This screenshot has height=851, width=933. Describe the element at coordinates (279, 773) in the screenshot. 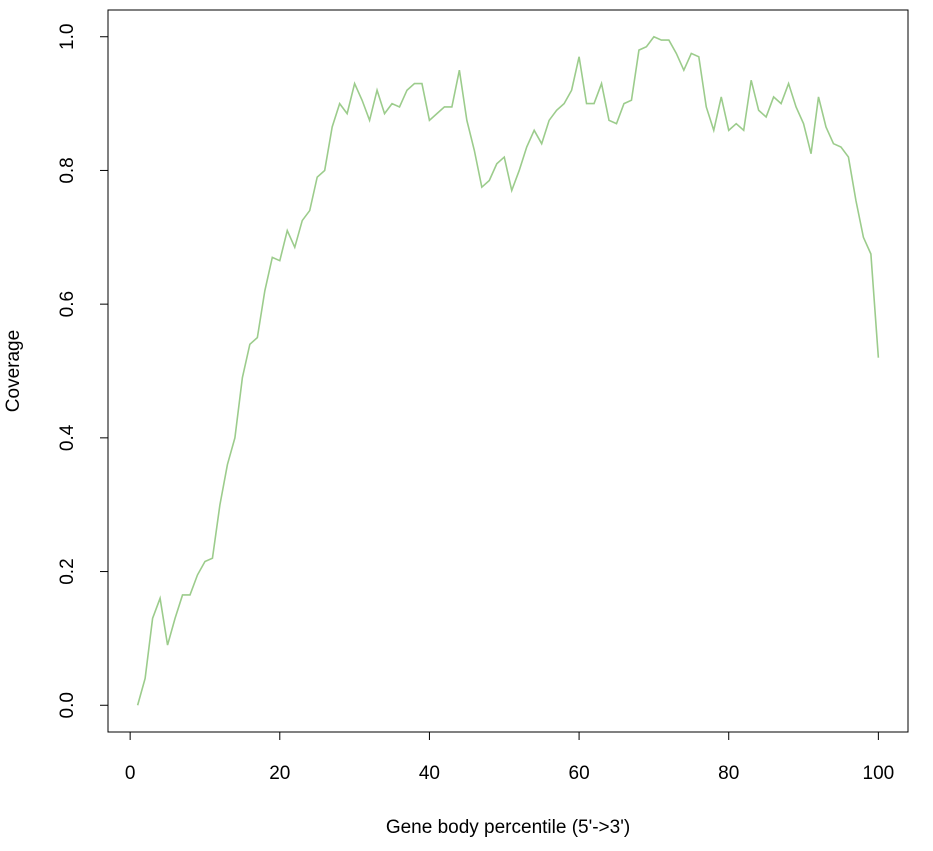

I see `x-tick-label: 20` at that location.